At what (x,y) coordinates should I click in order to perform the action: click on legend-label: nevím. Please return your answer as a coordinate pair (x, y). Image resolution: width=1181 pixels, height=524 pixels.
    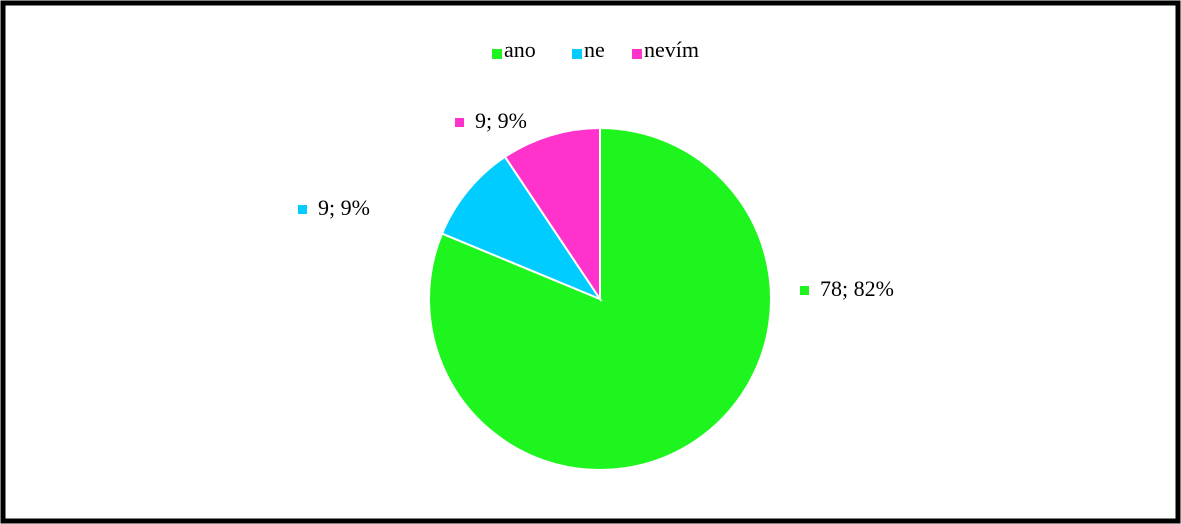
    Looking at the image, I should click on (671, 49).